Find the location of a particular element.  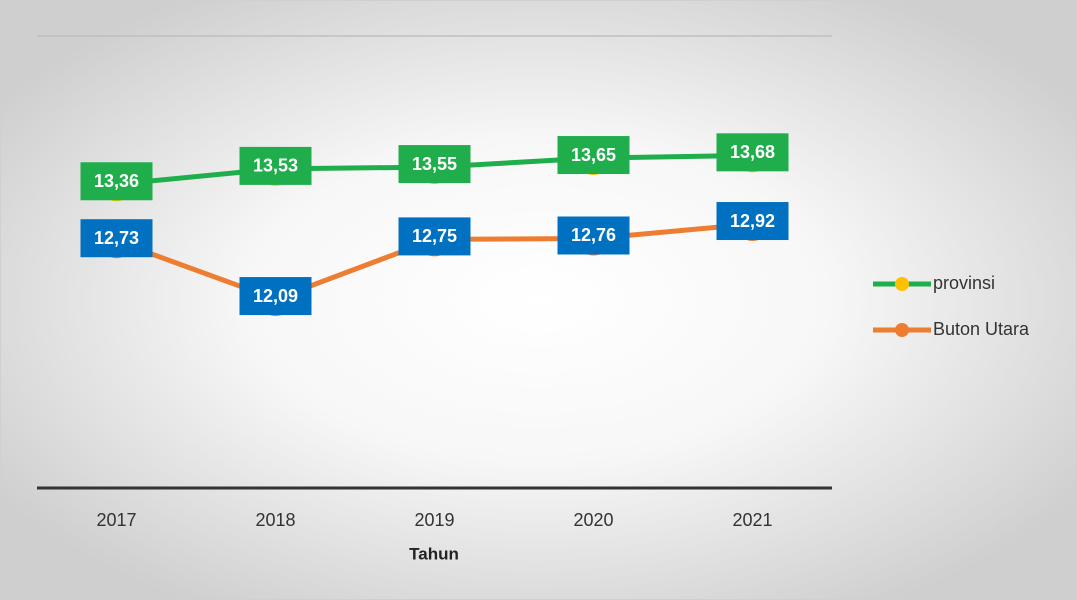

legend-label: provinsi is located at coordinates (964, 283).